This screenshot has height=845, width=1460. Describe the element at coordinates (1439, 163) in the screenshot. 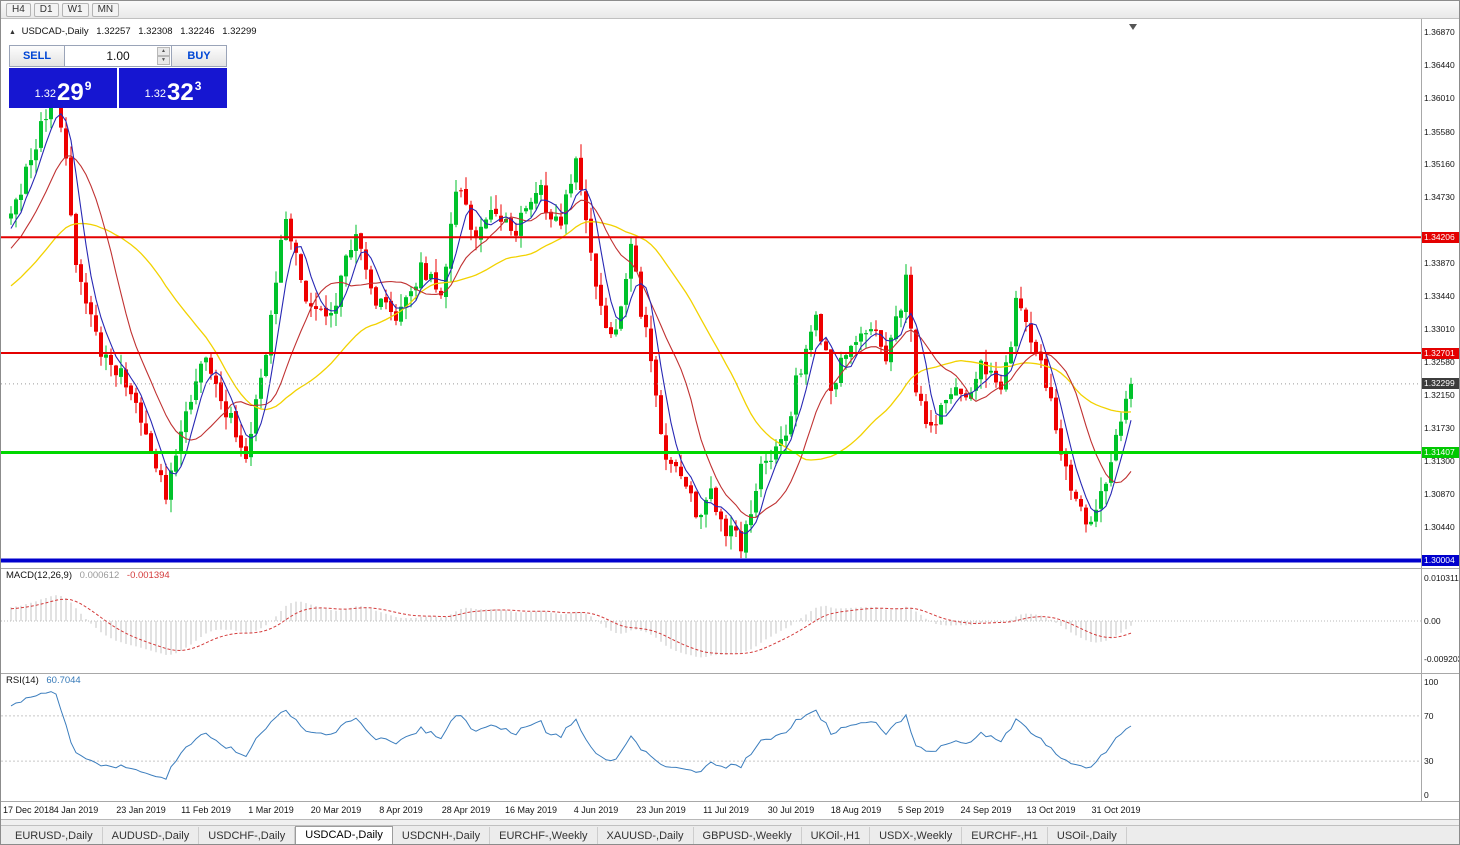

I see `price-scale-label: 1.35160` at that location.